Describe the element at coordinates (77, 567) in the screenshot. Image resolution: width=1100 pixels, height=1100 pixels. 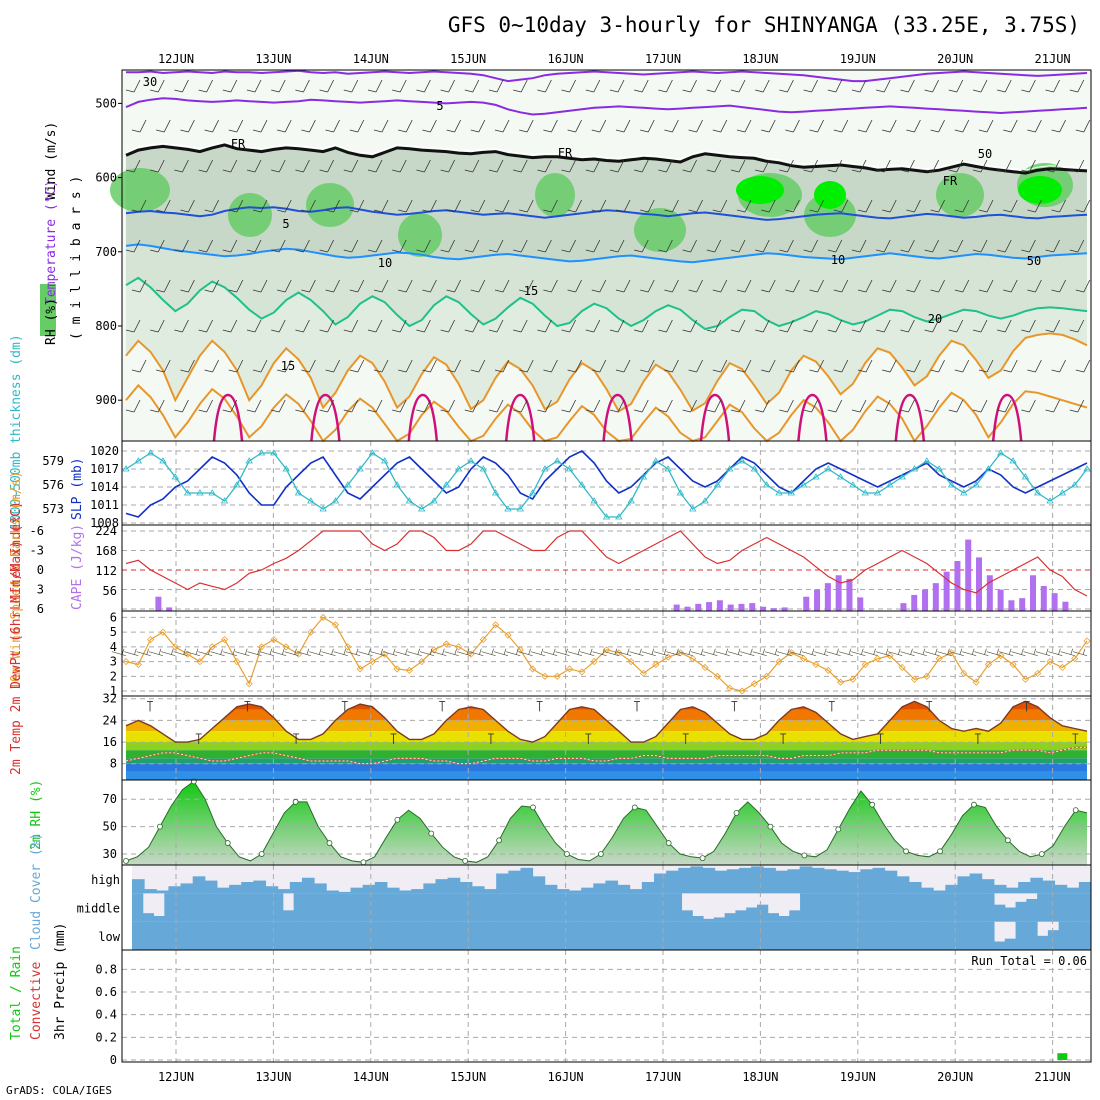
I see `cape-label: CAPE (J/kg)` at that location.